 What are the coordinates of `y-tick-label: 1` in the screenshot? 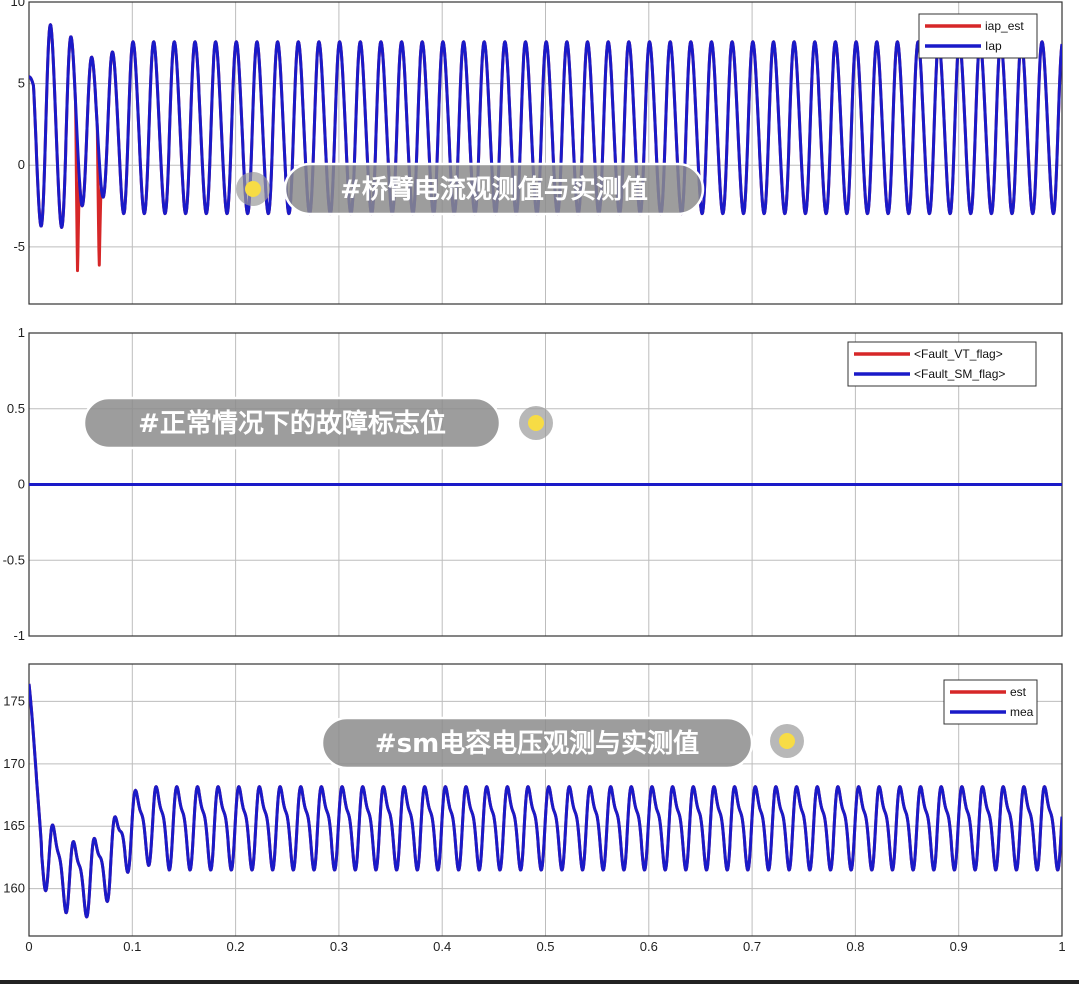 It's located at (21, 332).